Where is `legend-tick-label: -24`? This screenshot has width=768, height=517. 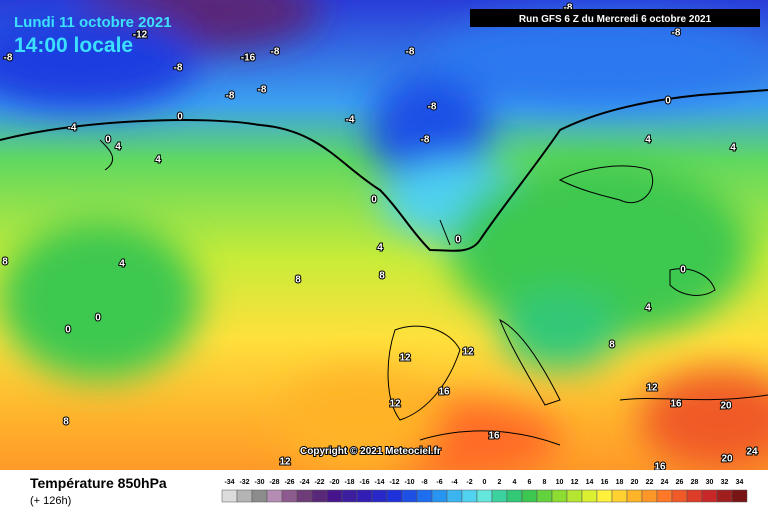
legend-tick-label: -24 is located at coordinates (304, 482).